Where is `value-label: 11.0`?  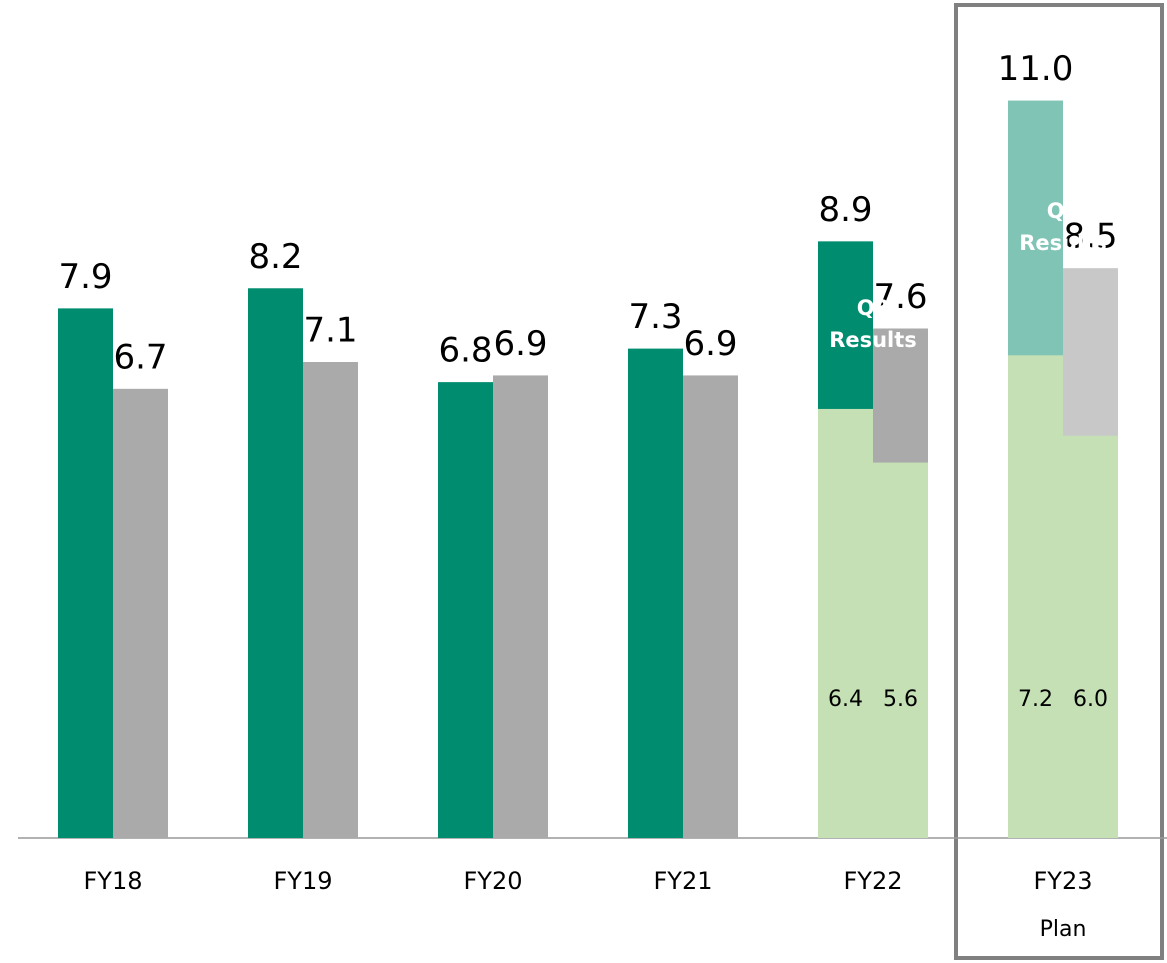 value-label: 11.0 is located at coordinates (1036, 69).